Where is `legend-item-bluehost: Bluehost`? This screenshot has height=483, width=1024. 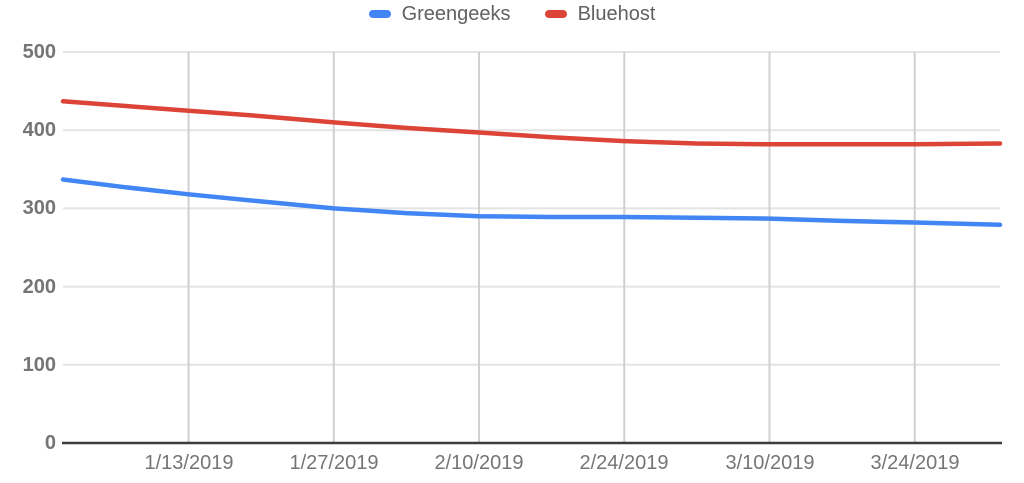 legend-item-bluehost: Bluehost is located at coordinates (600, 14).